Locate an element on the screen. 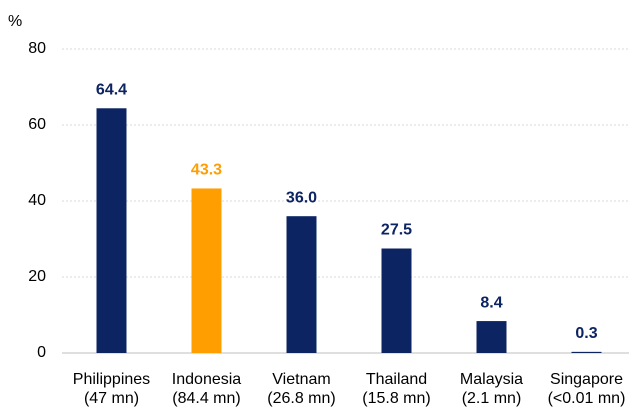  y-tick-label: 80 is located at coordinates (37, 48).